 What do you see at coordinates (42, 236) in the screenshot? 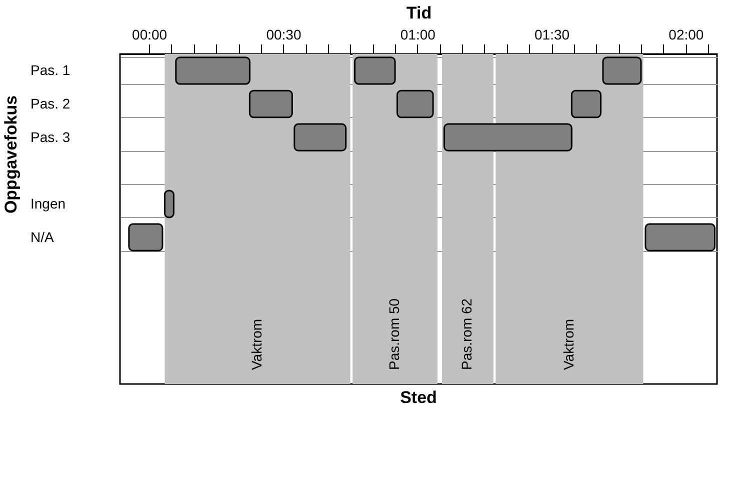
I see `y-tick-label: N/A` at bounding box center [42, 236].